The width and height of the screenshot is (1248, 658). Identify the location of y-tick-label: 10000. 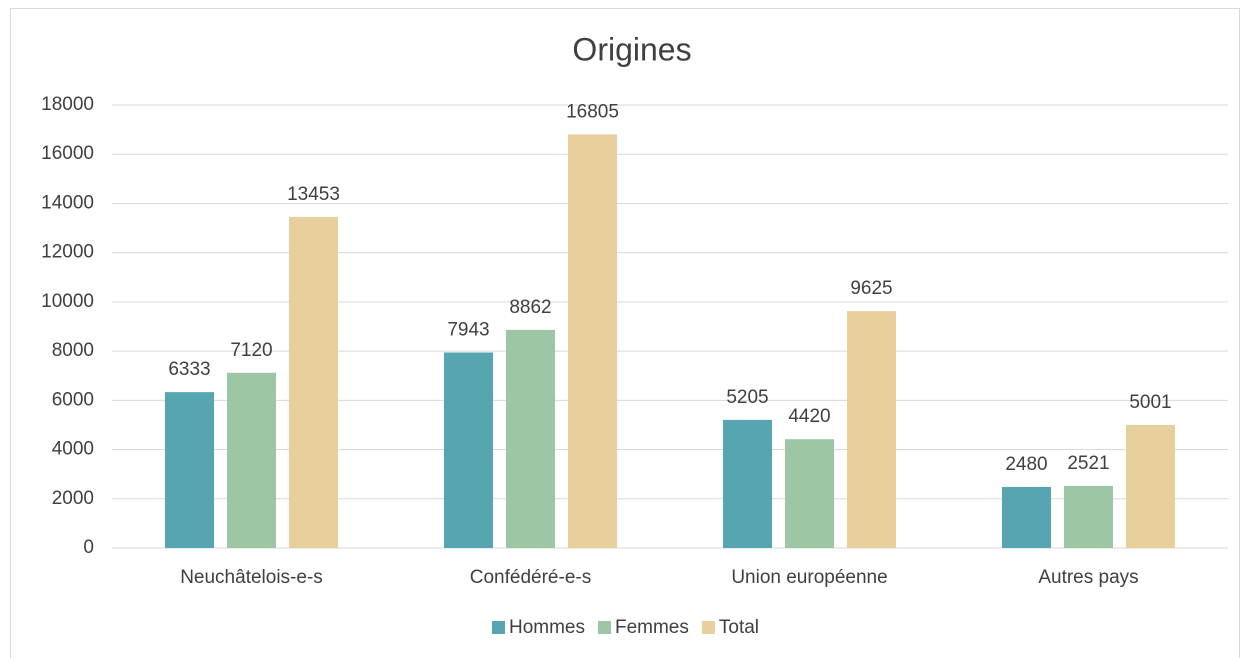
(67, 301).